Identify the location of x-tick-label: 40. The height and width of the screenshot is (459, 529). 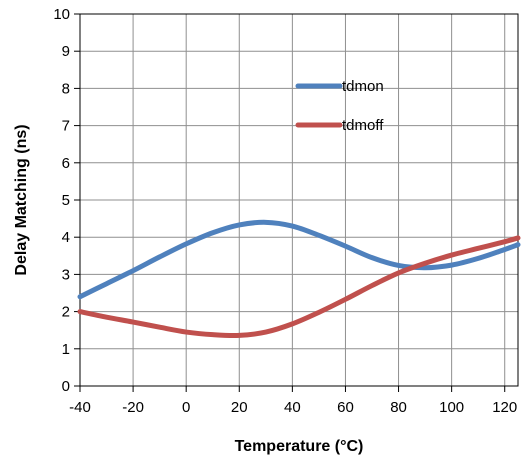
(292, 407).